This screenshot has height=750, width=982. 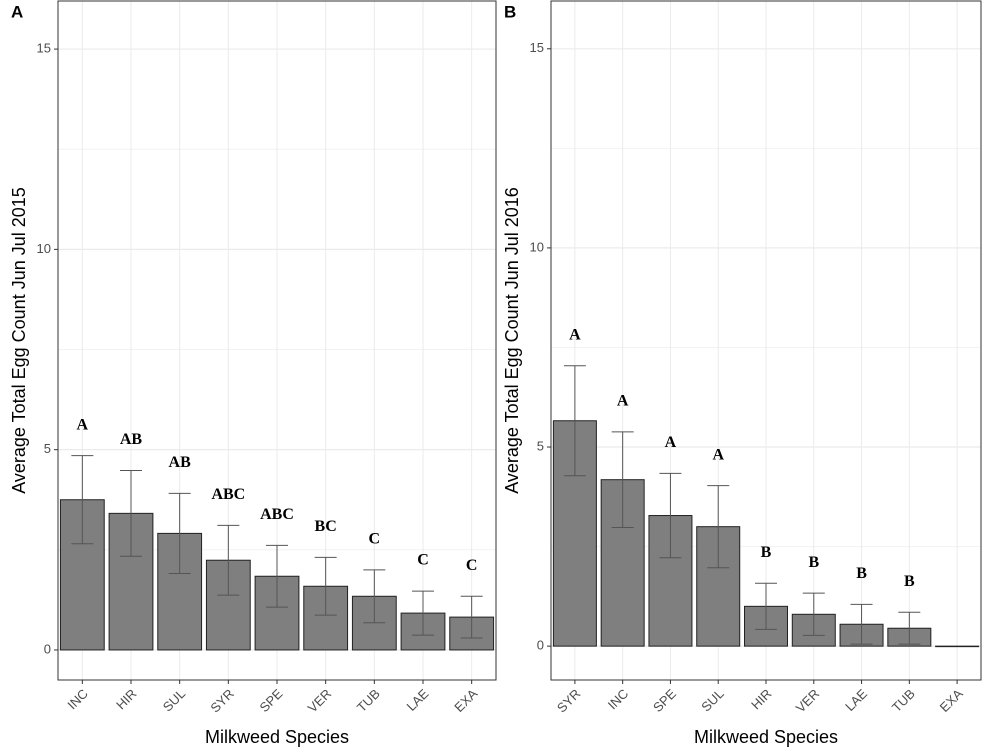 I want to click on panel-label: B, so click(x=510, y=11).